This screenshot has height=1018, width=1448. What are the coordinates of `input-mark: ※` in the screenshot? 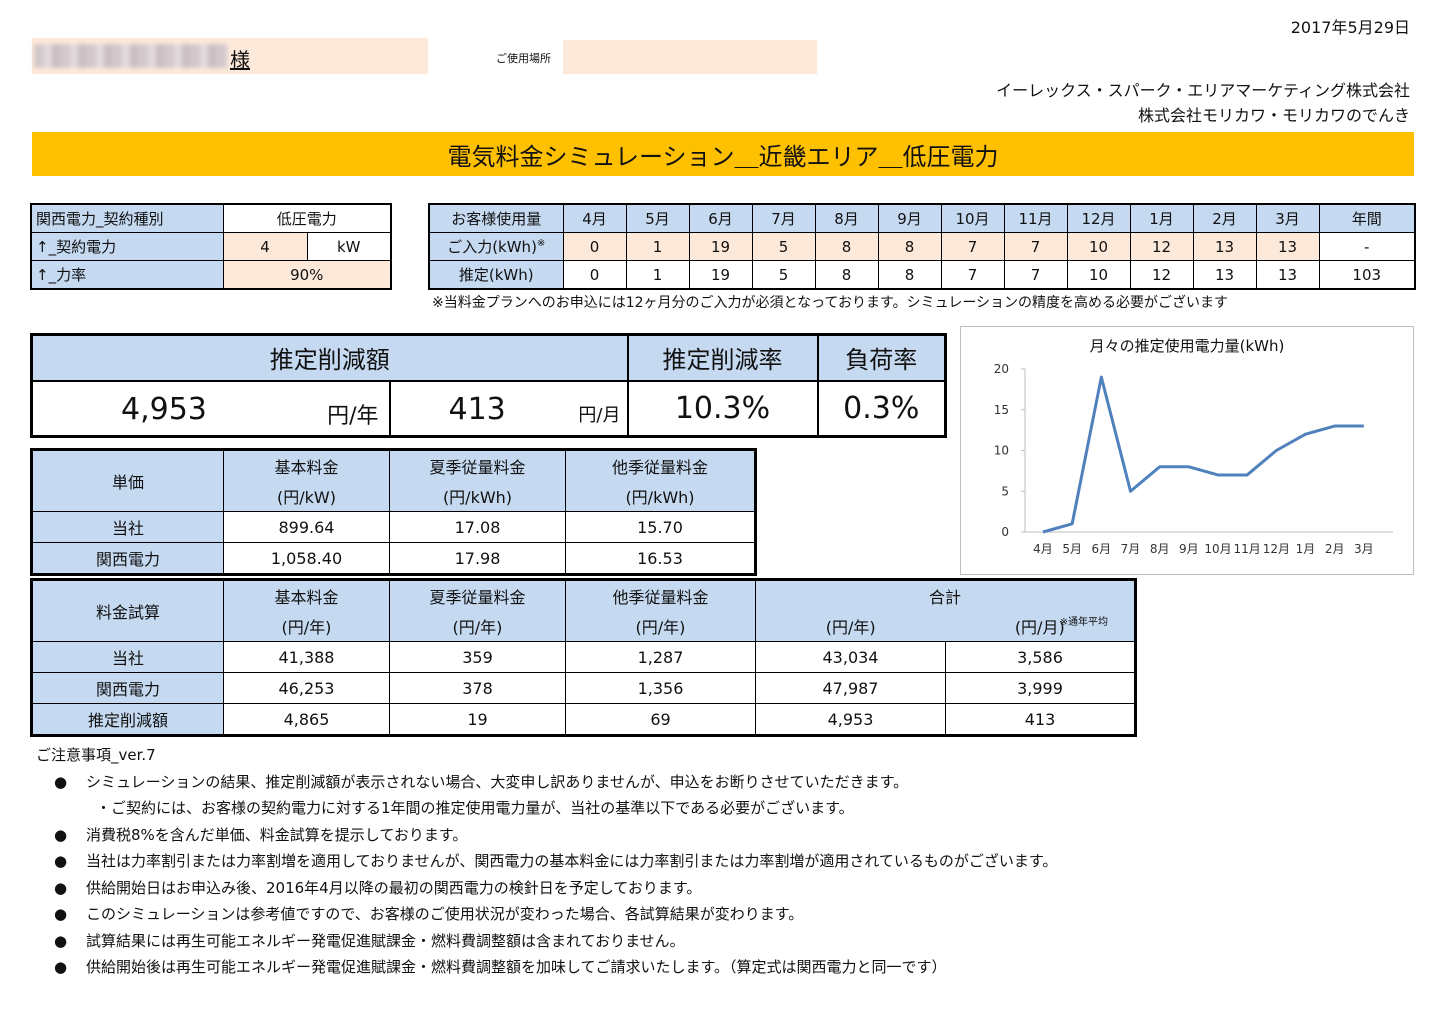 It's located at (541, 243).